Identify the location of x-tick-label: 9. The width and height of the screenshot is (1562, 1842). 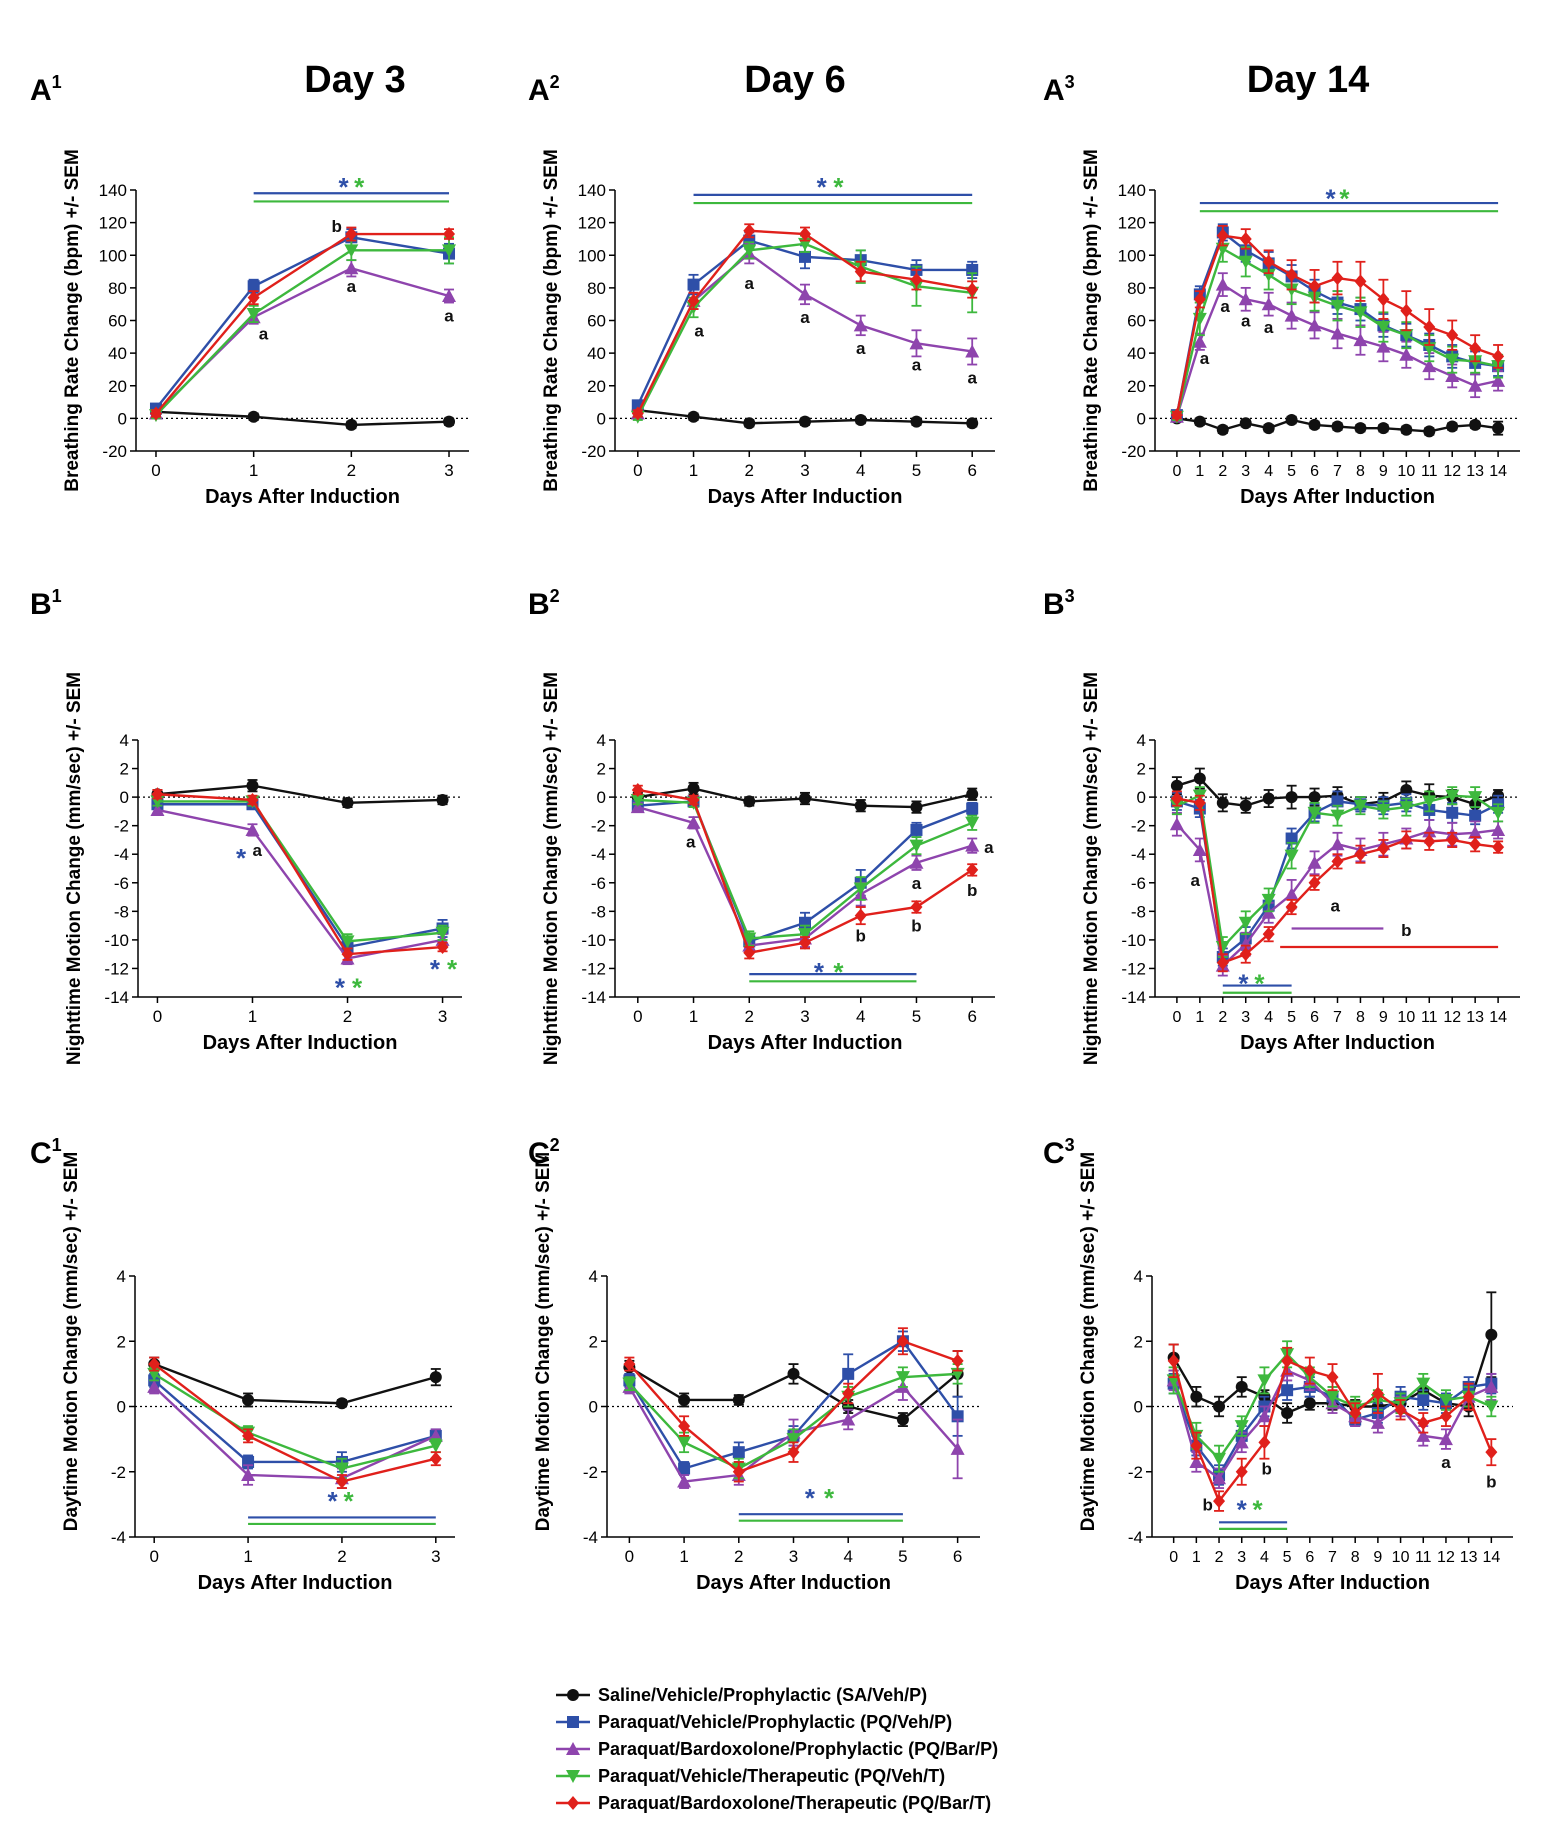
(1383, 471).